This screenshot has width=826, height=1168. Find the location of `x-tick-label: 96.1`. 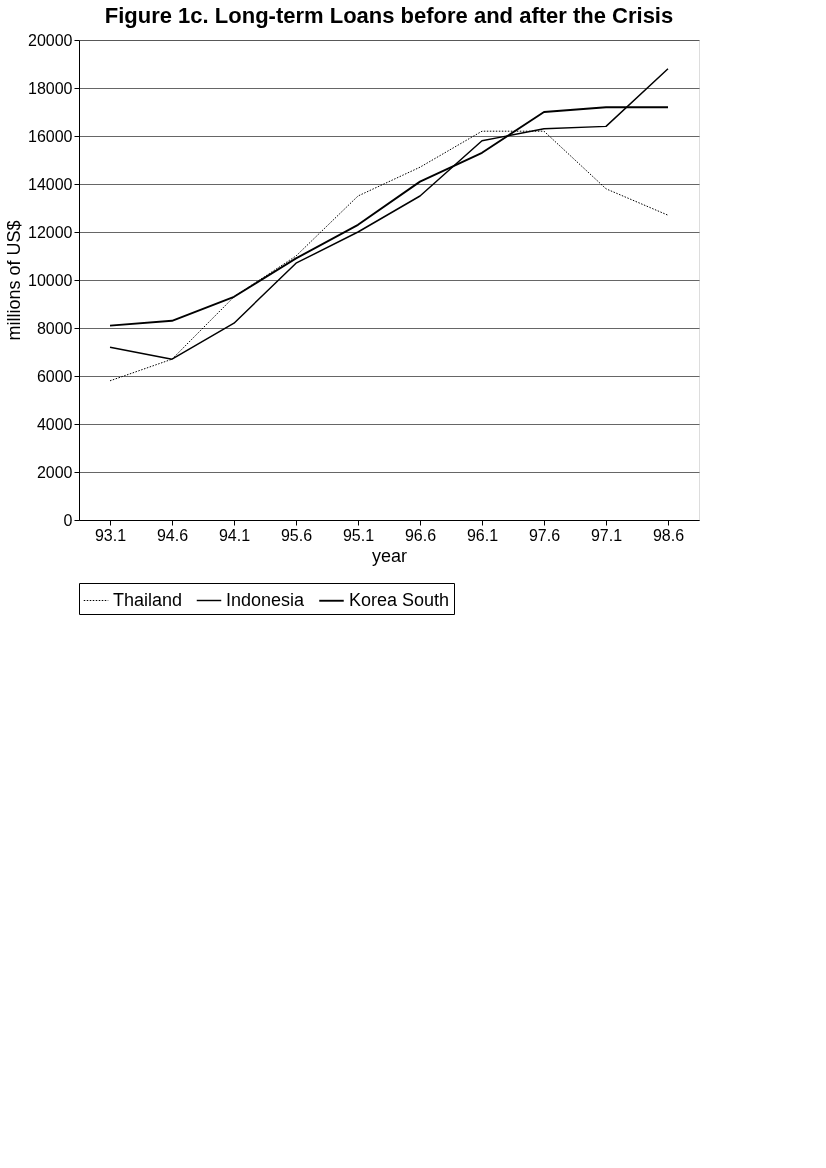

x-tick-label: 96.1 is located at coordinates (482, 535).